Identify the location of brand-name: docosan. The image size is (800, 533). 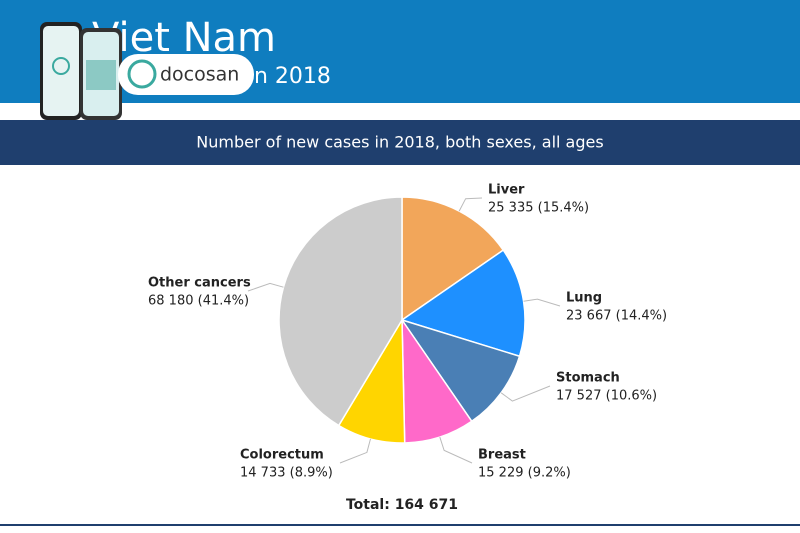
(199, 75).